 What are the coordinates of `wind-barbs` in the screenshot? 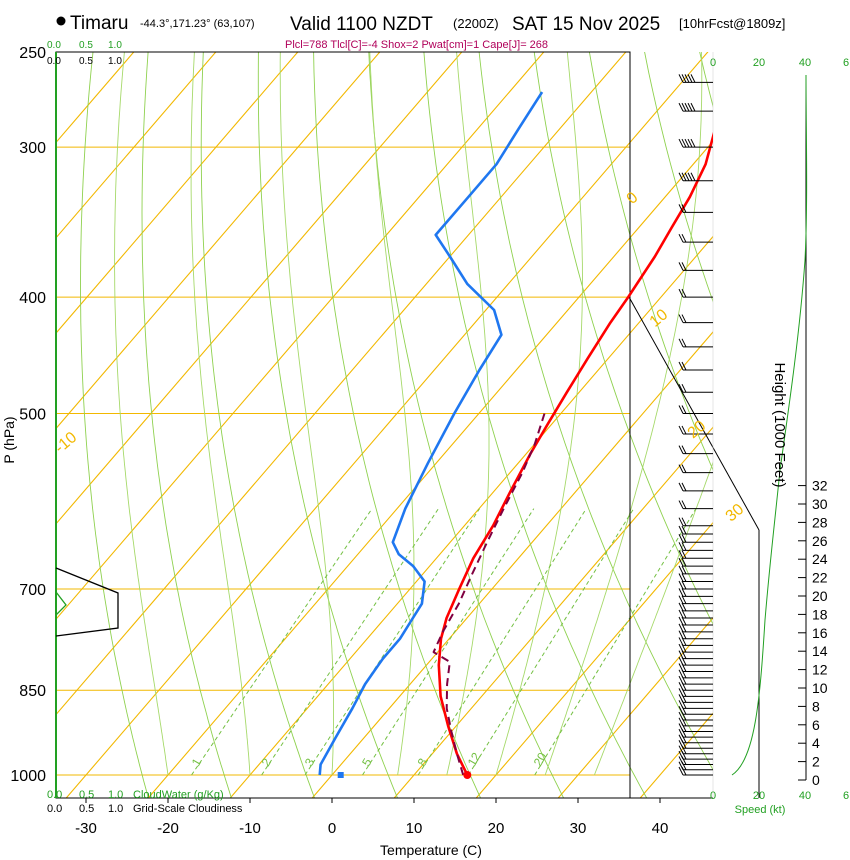 It's located at (695, 425).